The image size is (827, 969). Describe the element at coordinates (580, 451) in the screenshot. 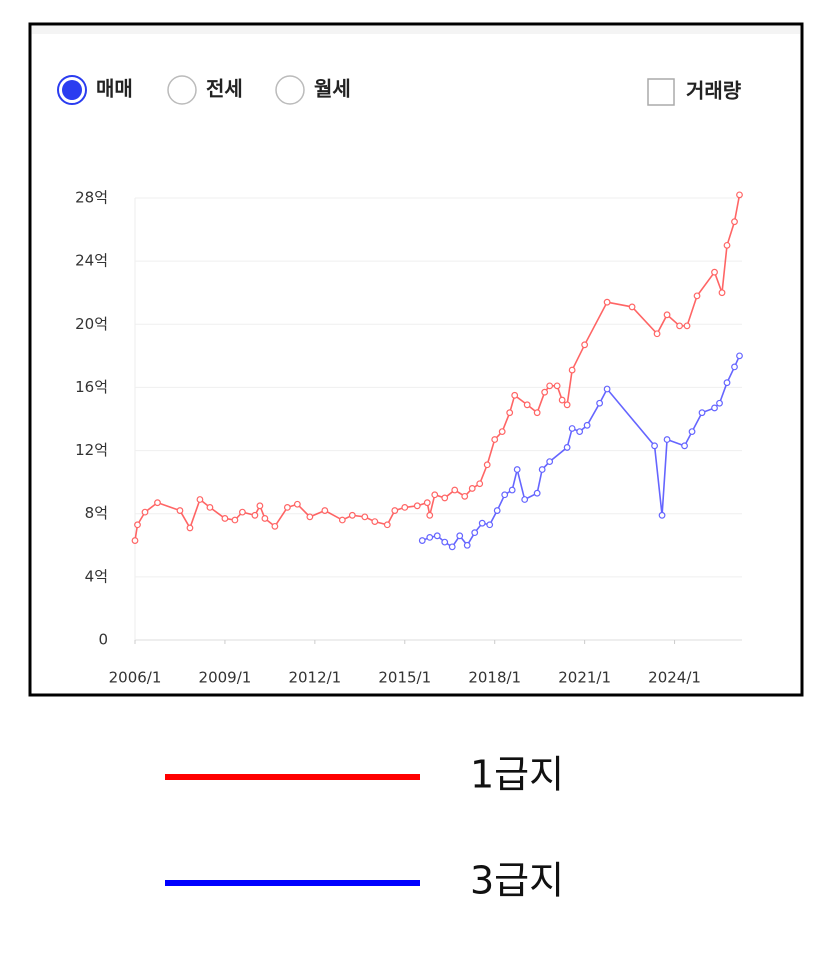

I see `series` at that location.